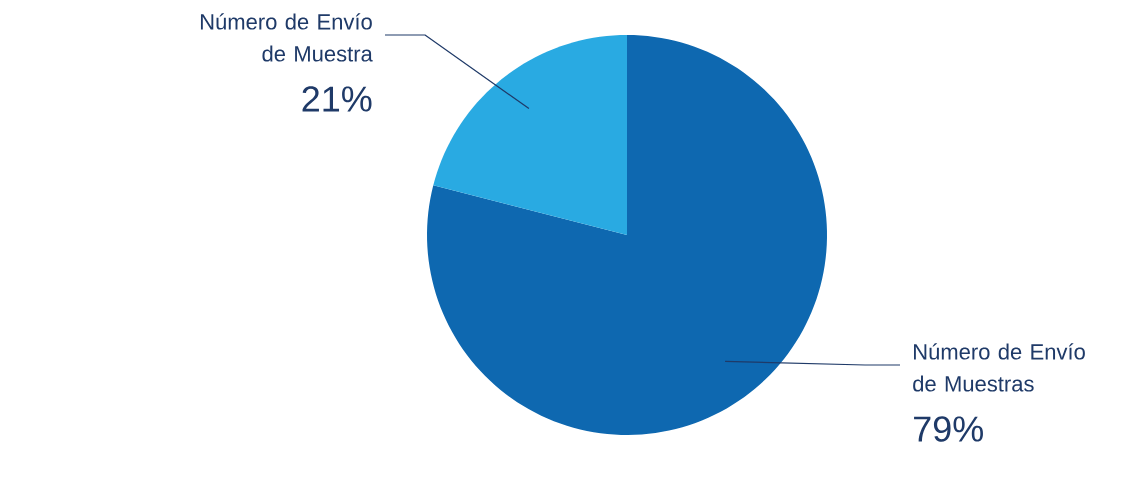  Describe the element at coordinates (999, 367) in the screenshot. I see `slice-label: Número de Envío de Muestras` at that location.